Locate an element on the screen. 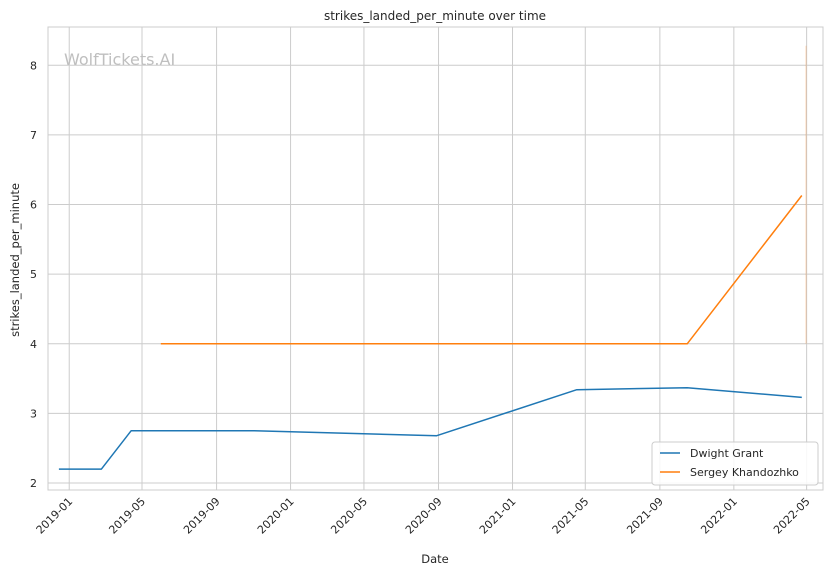 This screenshot has width=832, height=575. x-axis-label: Date is located at coordinates (435, 559).